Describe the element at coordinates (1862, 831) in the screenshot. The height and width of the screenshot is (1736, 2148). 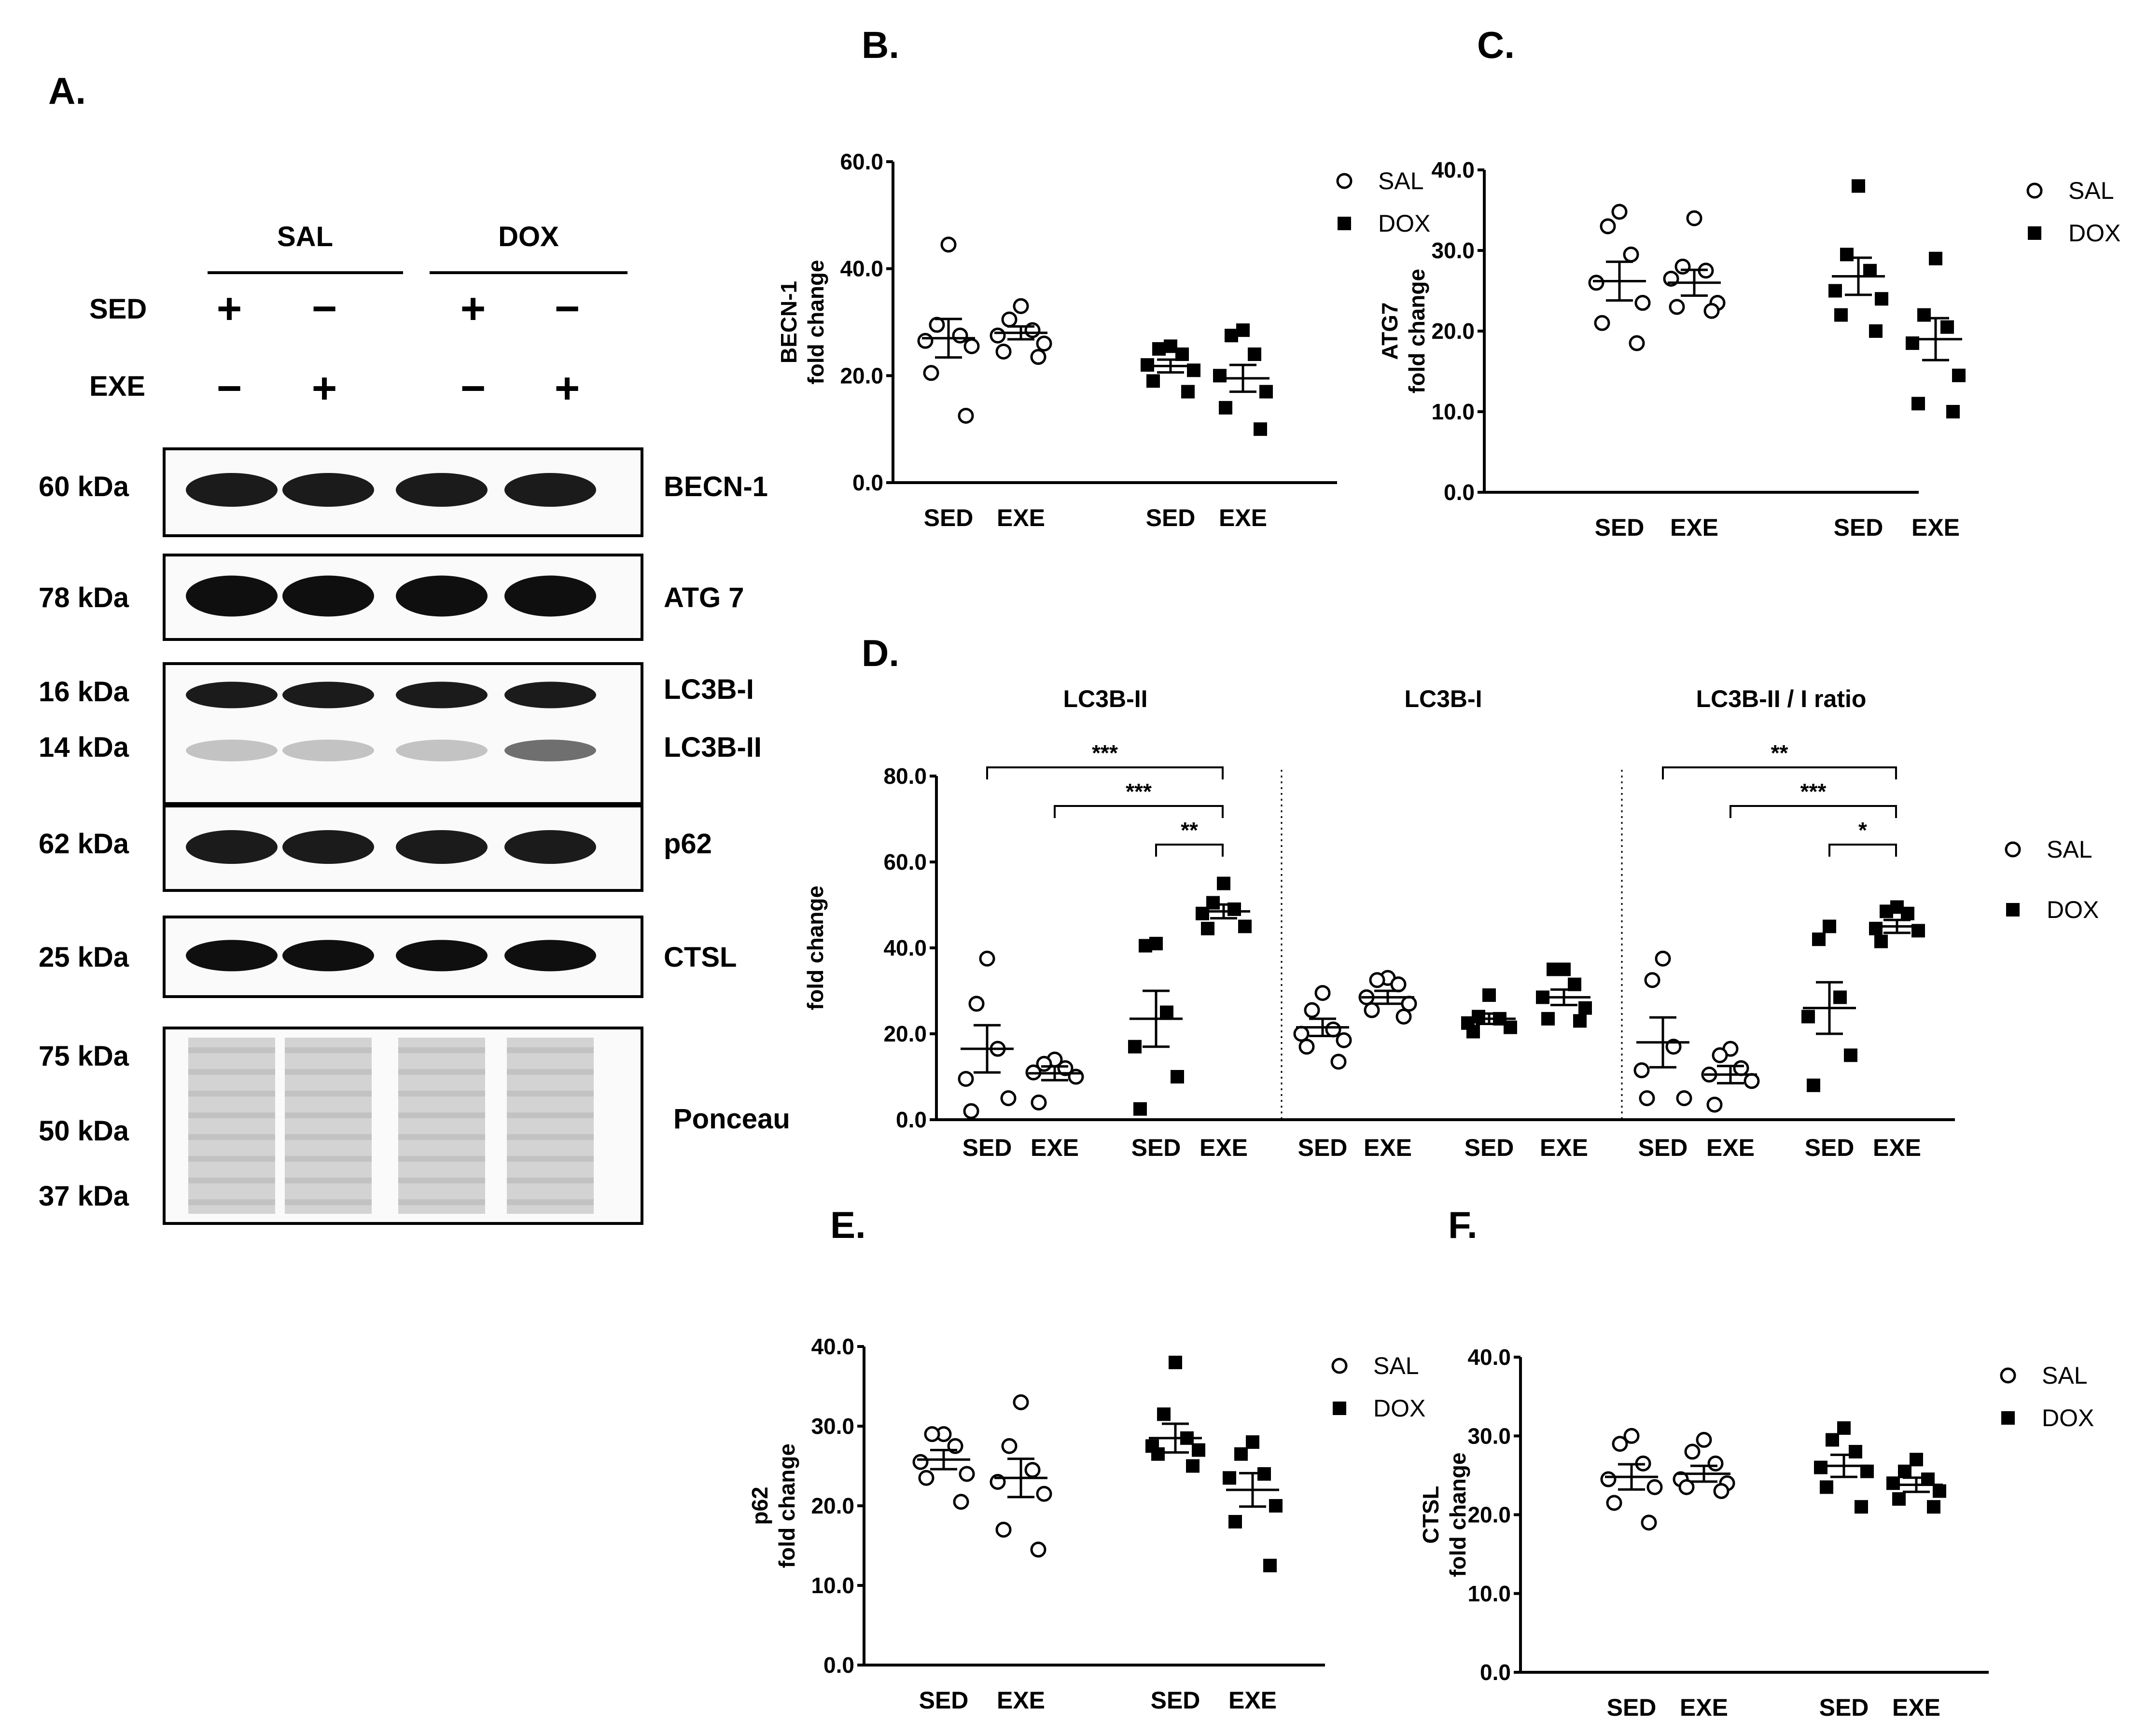
I see `significance-label: *` at that location.